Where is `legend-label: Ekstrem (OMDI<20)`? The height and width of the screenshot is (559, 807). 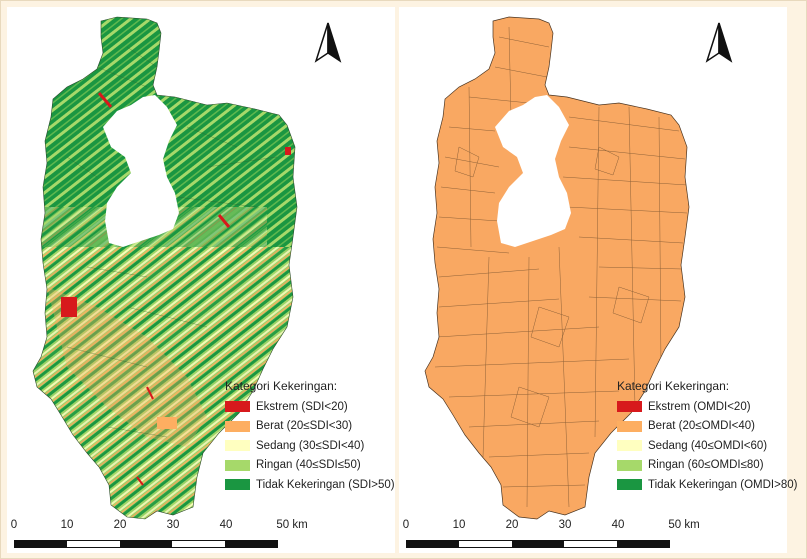 legend-label: Ekstrem (OMDI<20) is located at coordinates (699, 406).